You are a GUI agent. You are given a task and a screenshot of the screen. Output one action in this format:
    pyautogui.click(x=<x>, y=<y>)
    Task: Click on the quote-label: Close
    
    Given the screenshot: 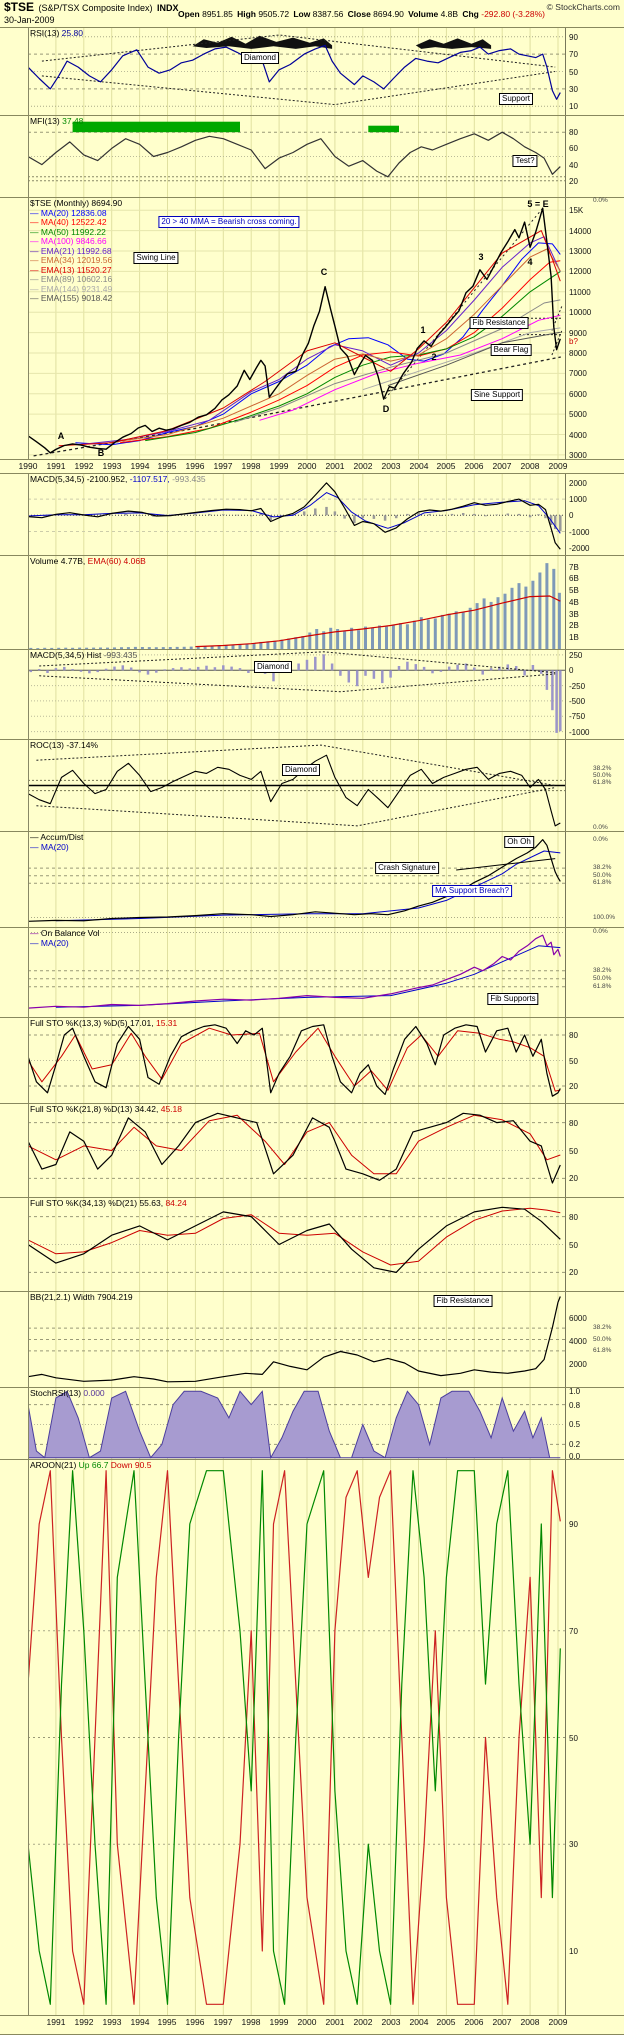 What is the action you would take?
    pyautogui.click(x=360, y=14)
    